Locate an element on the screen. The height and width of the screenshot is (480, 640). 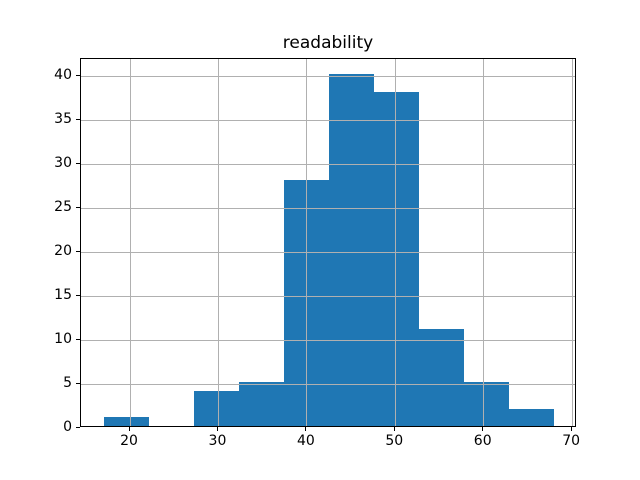
y-tick-label: 40 is located at coordinates (63, 75).